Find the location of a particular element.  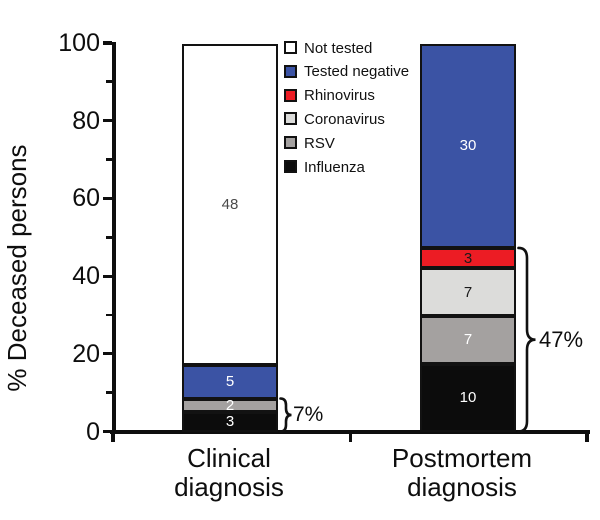

bar-segment-coronavirus: 7 is located at coordinates (468, 292).